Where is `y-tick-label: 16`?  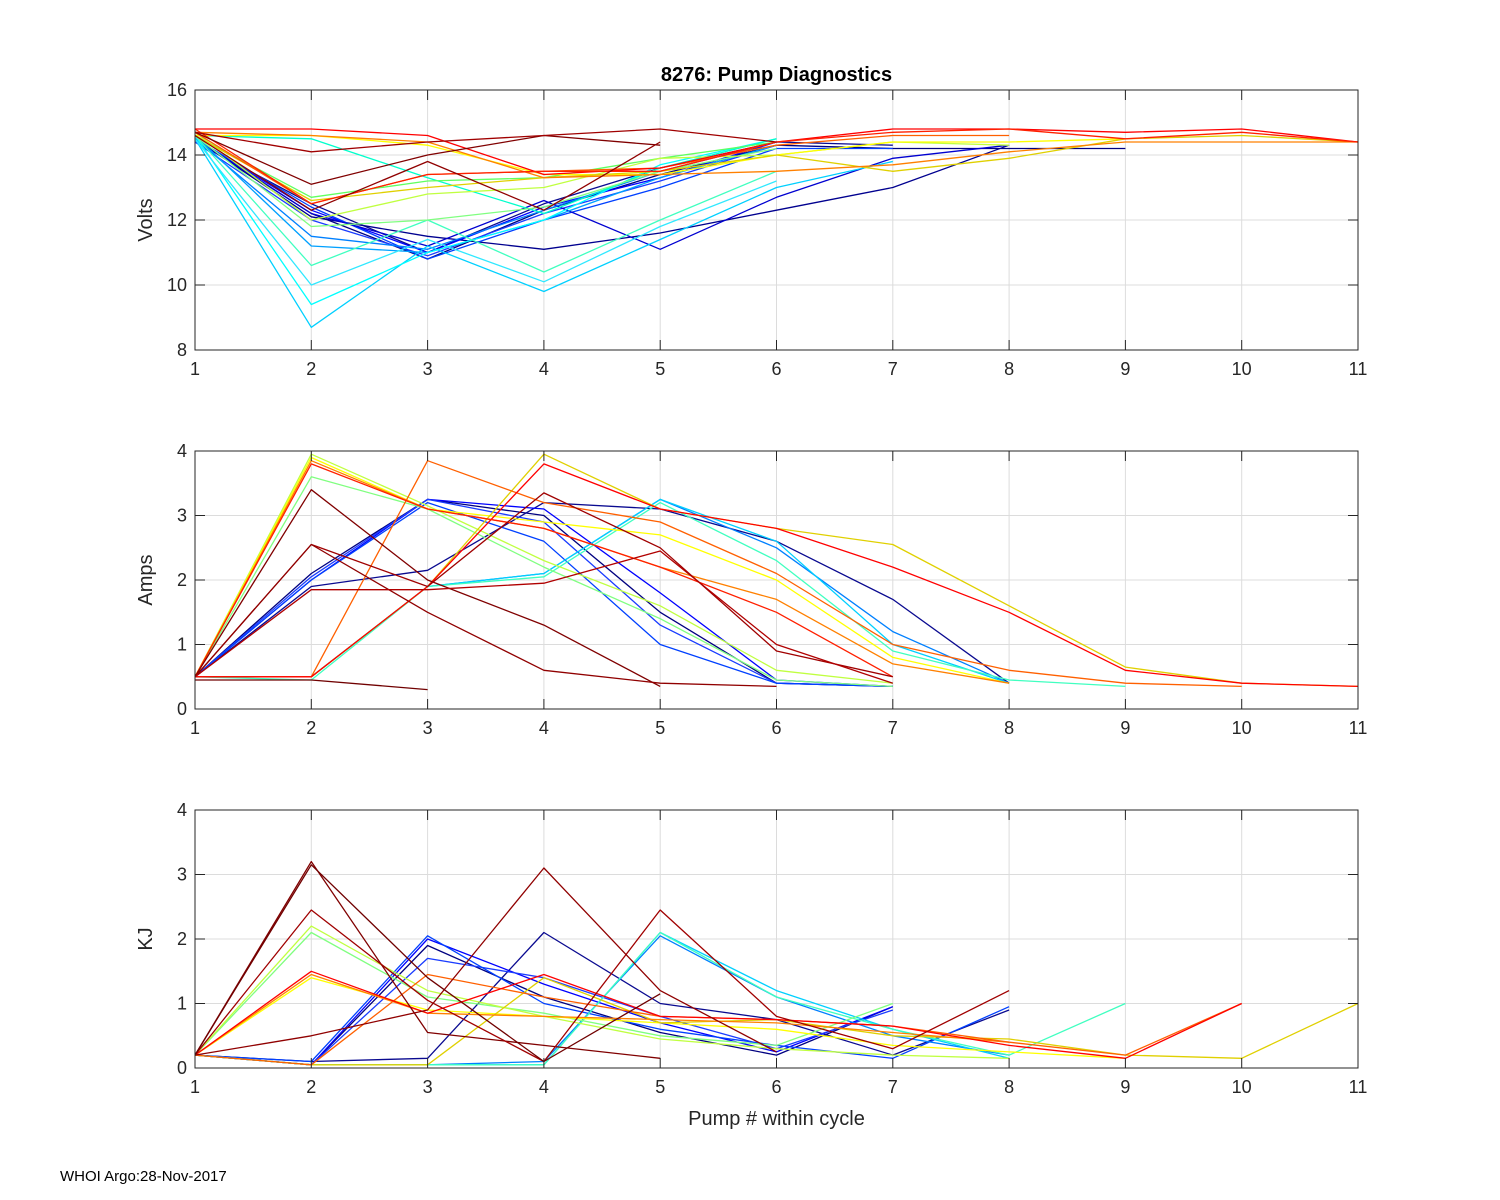 y-tick-label: 16 is located at coordinates (177, 90).